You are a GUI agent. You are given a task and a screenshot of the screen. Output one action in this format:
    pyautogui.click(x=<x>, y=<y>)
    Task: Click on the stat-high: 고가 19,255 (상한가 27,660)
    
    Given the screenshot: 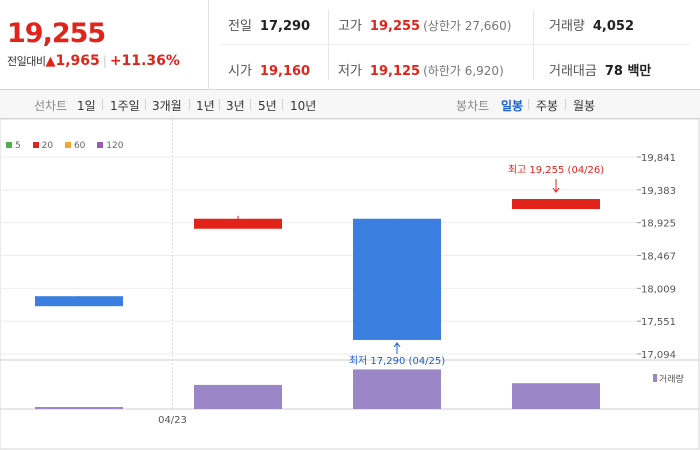 What is the action you would take?
    pyautogui.click(x=425, y=26)
    